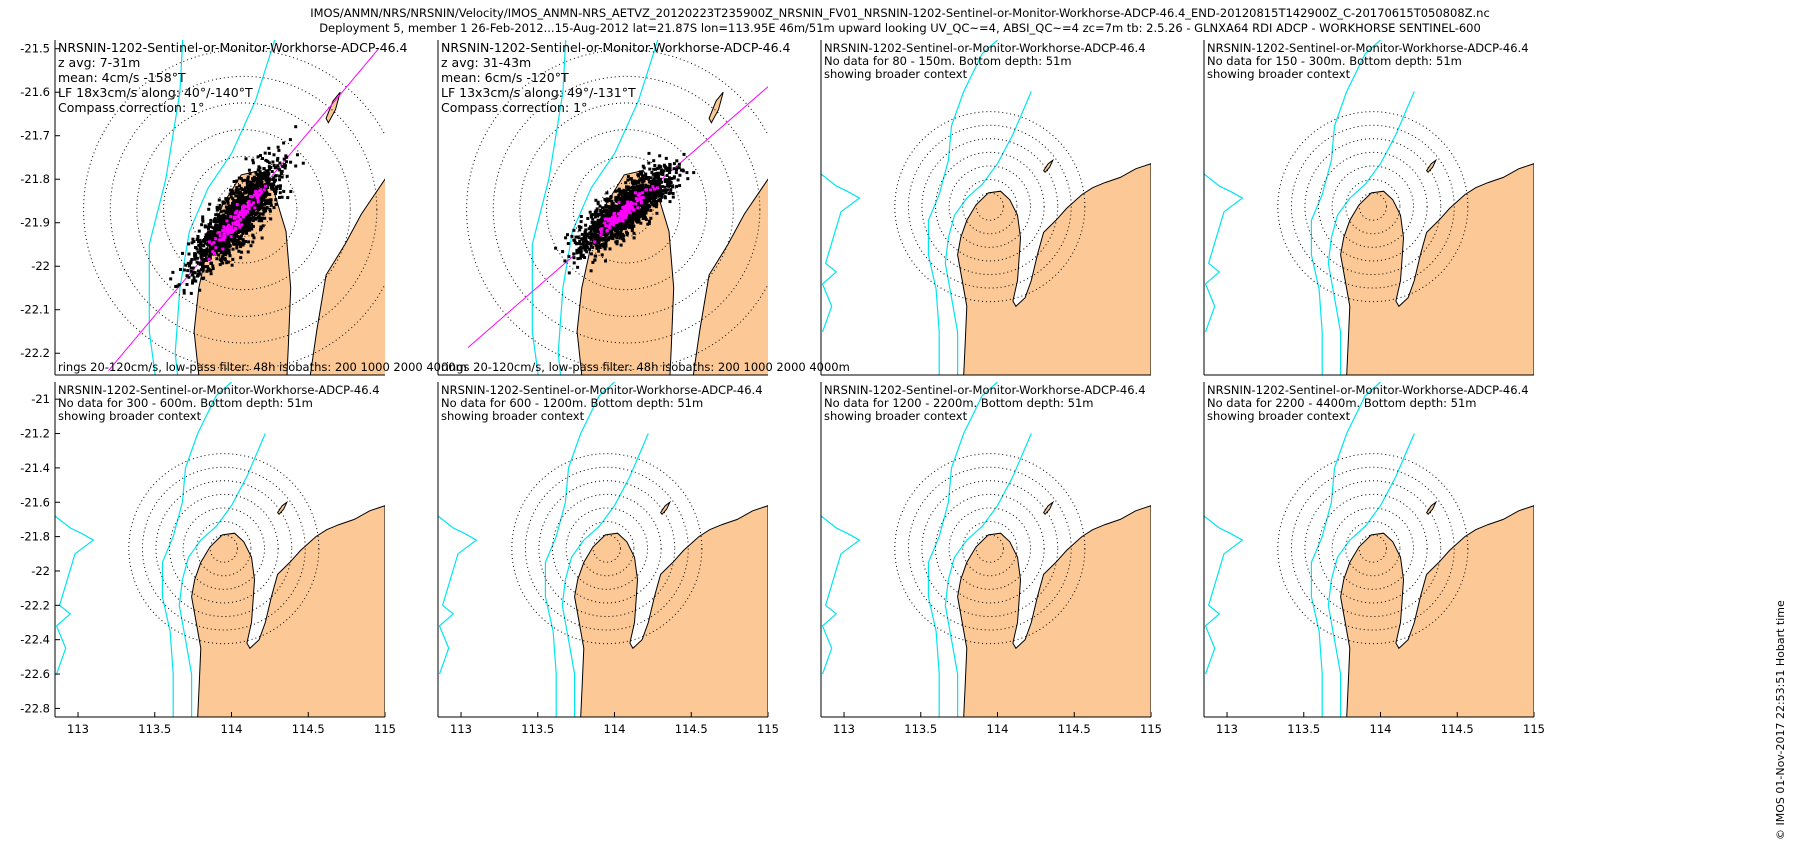  I want to click on x-tick-label: 113, so click(1227, 729).